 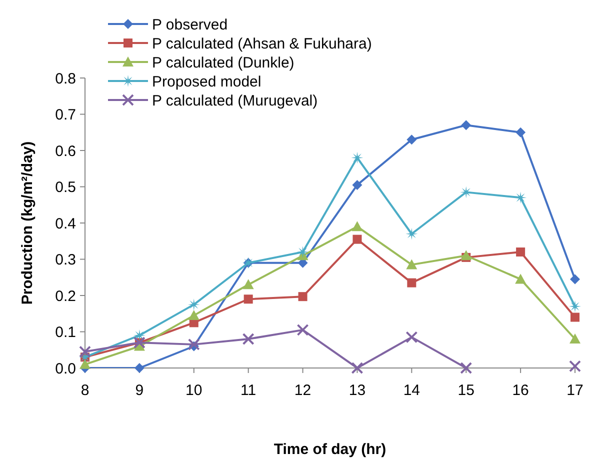 I want to click on x-tick-label: 10, so click(x=194, y=390).